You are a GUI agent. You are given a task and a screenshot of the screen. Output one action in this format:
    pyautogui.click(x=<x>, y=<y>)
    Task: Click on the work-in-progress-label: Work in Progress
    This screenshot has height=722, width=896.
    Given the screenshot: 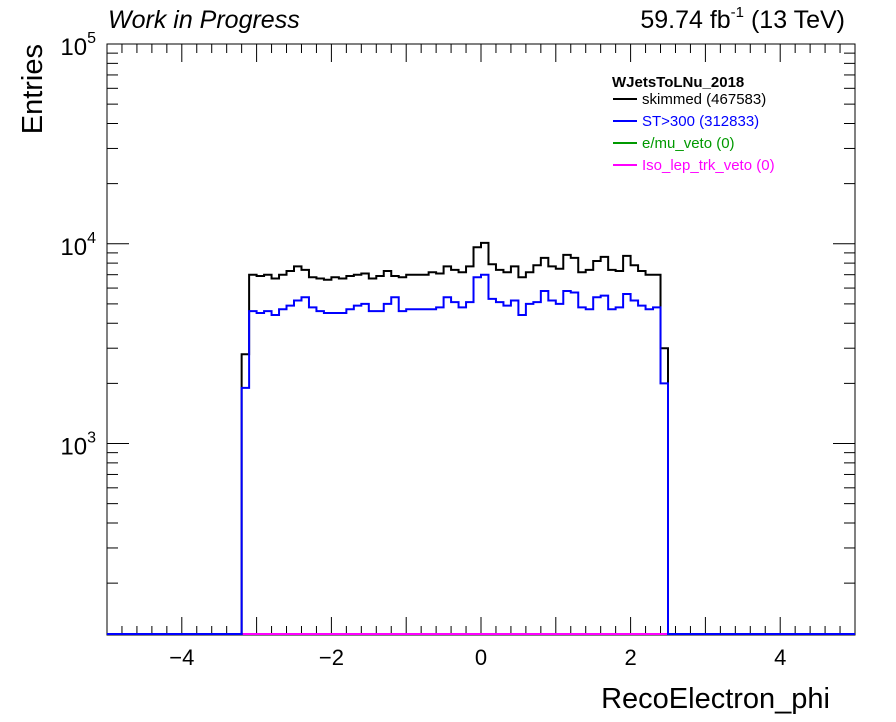 What is the action you would take?
    pyautogui.click(x=204, y=20)
    